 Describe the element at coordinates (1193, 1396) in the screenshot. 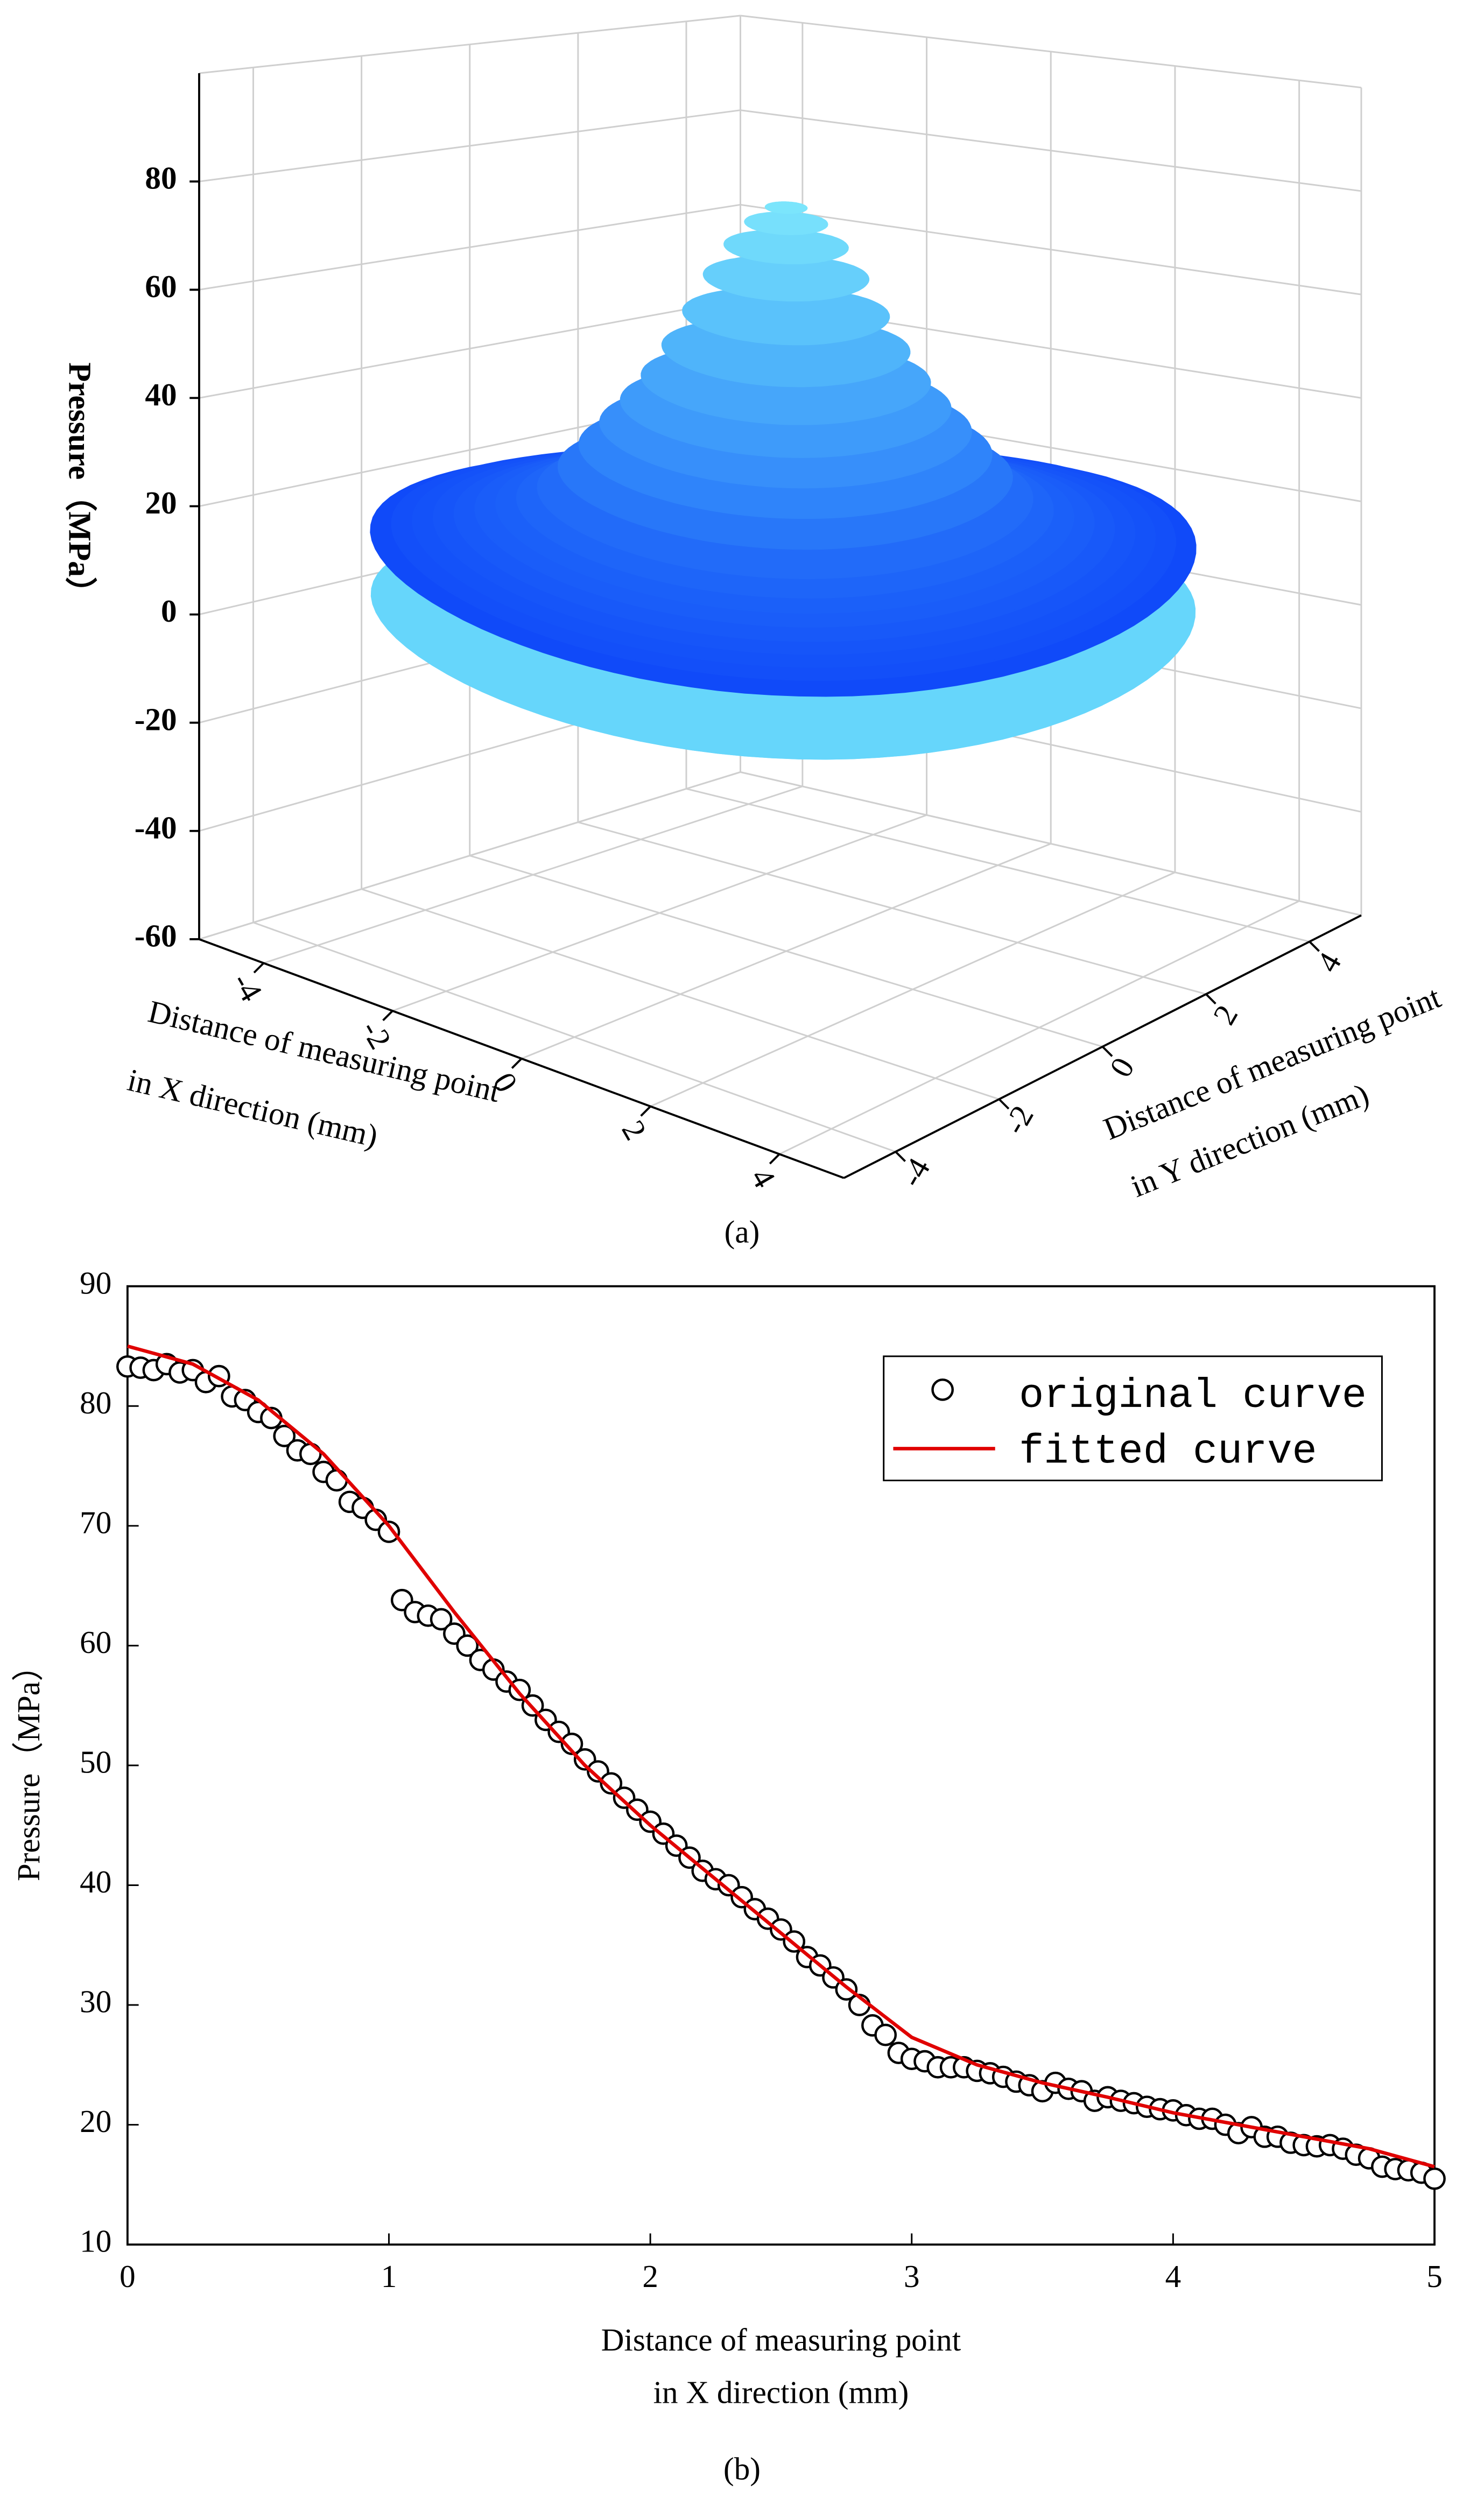

I see `legend-label: original curve` at that location.